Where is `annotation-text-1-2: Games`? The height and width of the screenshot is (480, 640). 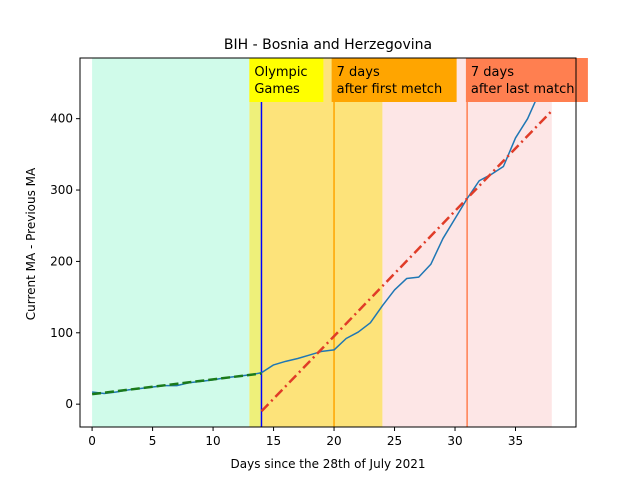 annotation-text-1-2: Games is located at coordinates (277, 89).